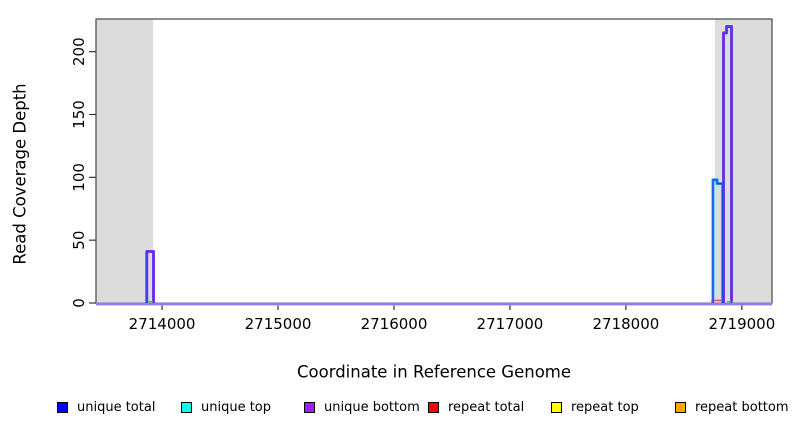 The width and height of the screenshot is (792, 432). I want to click on legend-swatch-unique-top, so click(186, 407).